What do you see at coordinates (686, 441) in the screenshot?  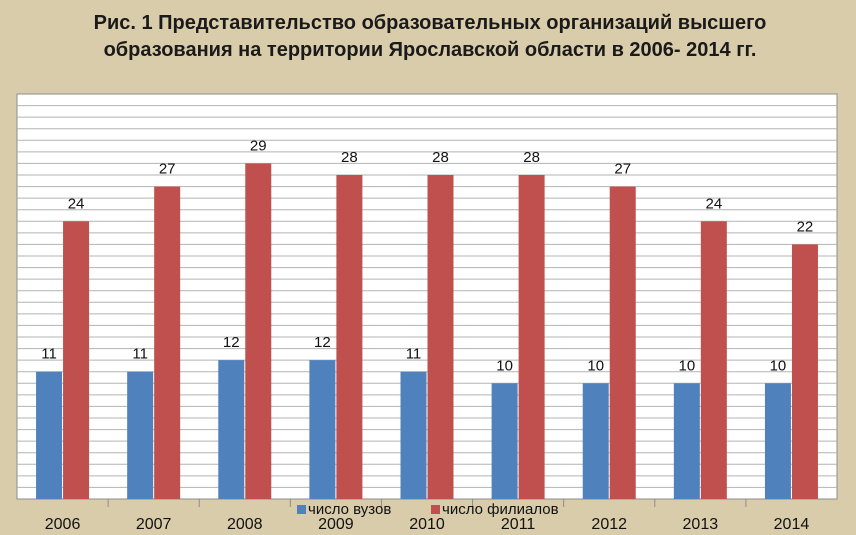 I see `bar-universities-2013` at bounding box center [686, 441].